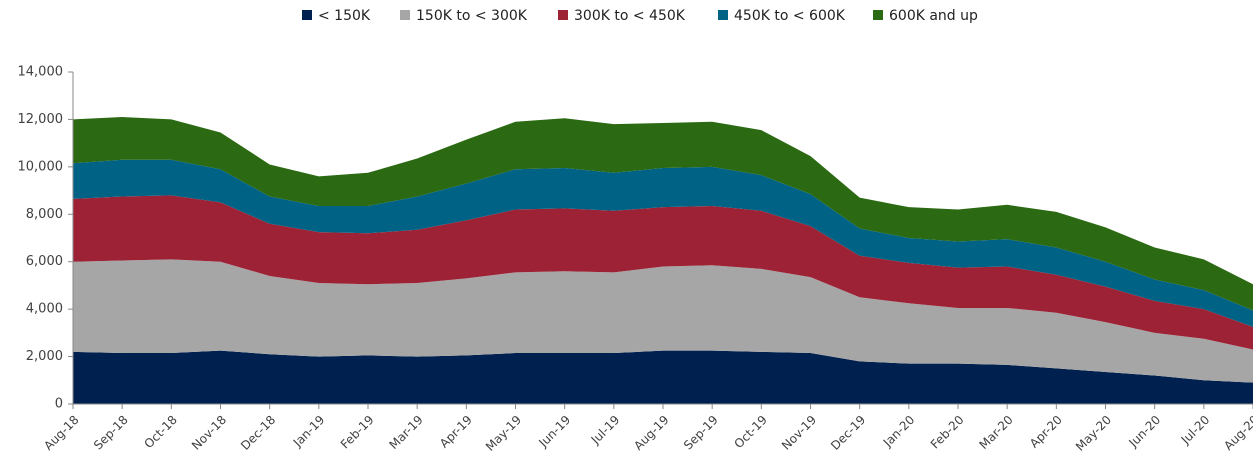 Image resolution: width=1253 pixels, height=459 pixels. What do you see at coordinates (44, 214) in the screenshot?
I see `y-tick-label: 8,000` at bounding box center [44, 214].